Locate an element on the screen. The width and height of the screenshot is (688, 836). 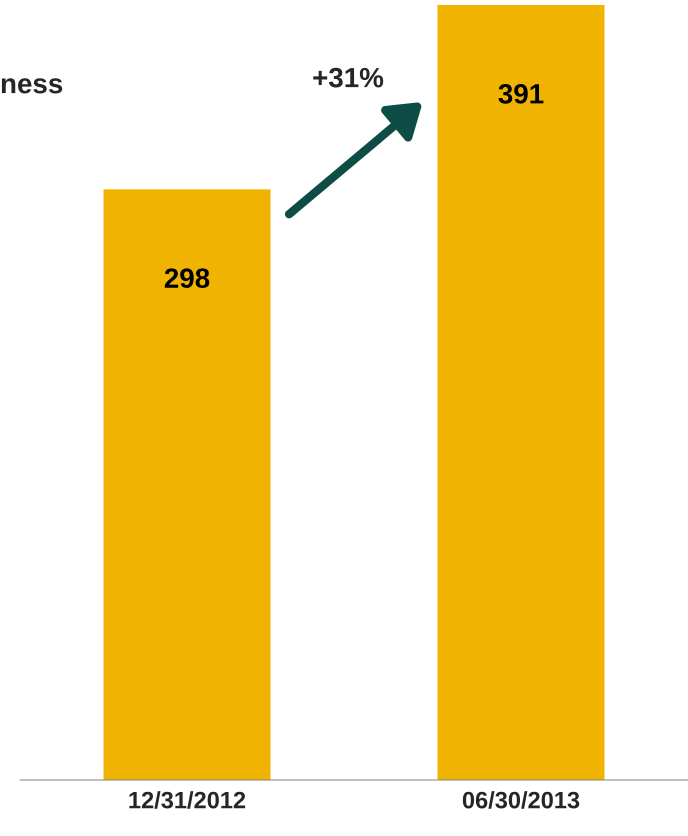
data-label: 298 is located at coordinates (187, 278).